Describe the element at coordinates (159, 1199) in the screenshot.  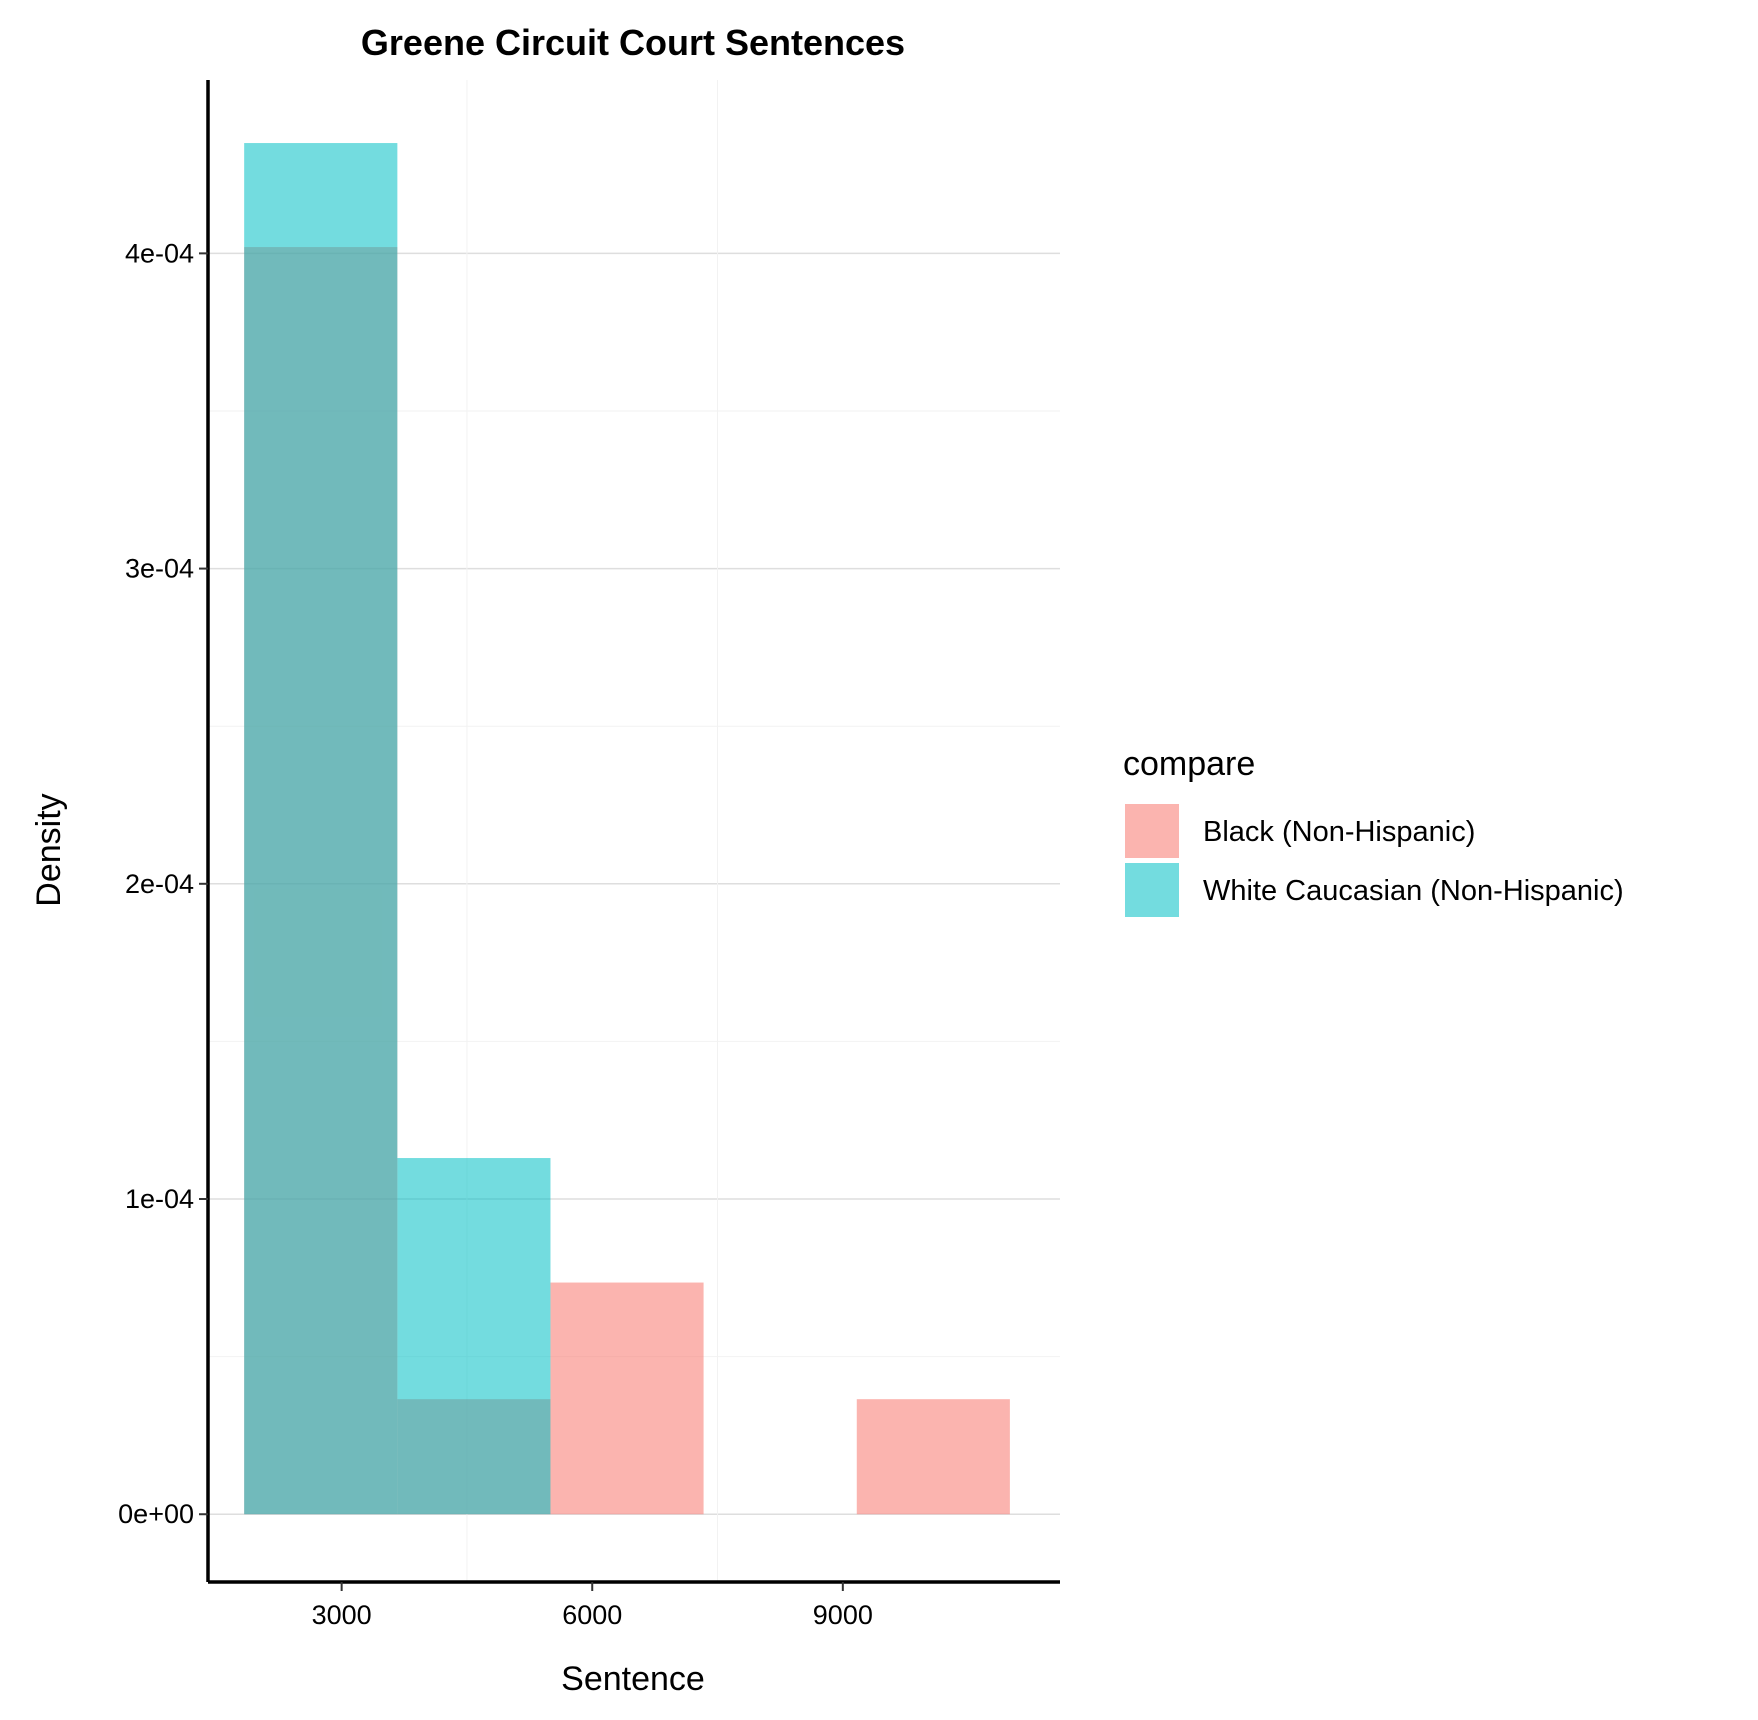
I see `y-tick-label: 1e-04` at that location.